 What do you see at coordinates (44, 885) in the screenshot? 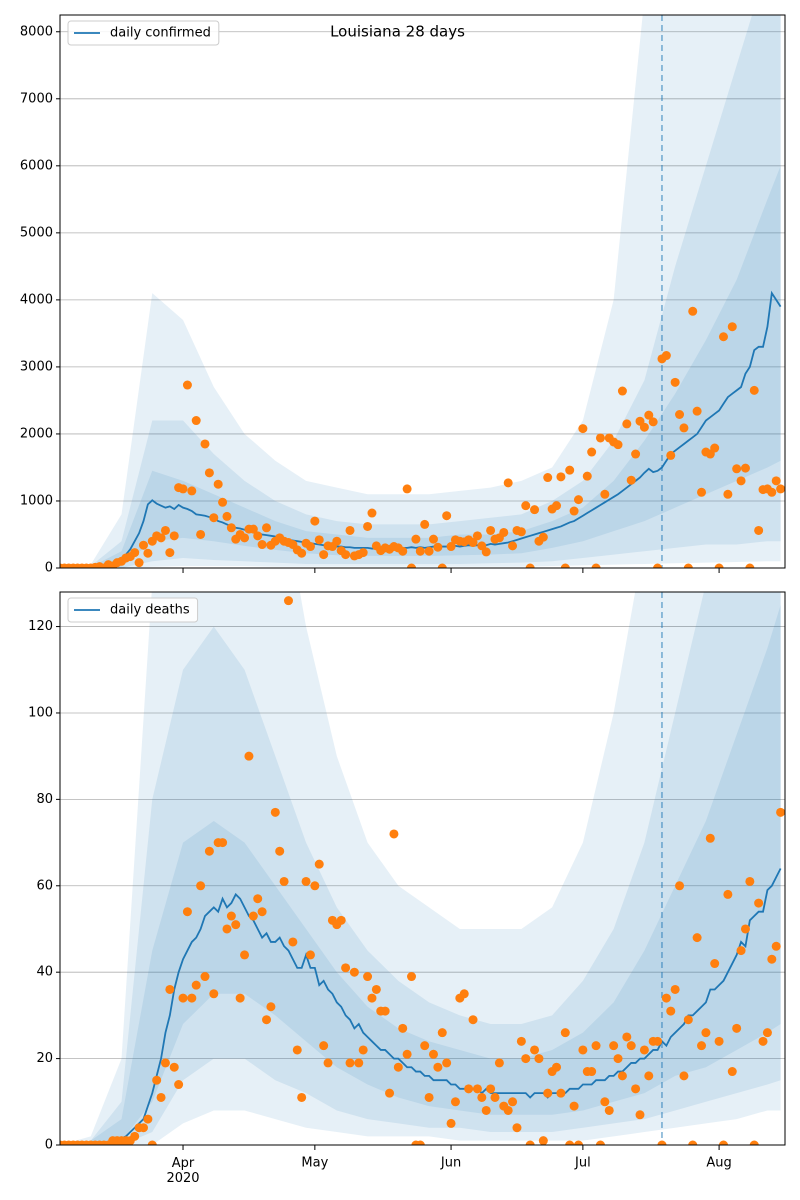
I see `y-tick-label: 60` at bounding box center [44, 885].